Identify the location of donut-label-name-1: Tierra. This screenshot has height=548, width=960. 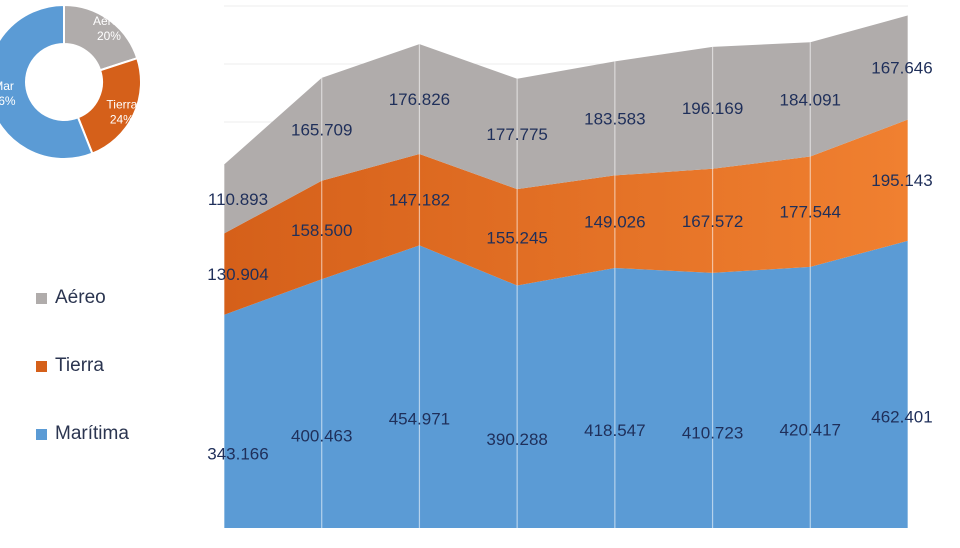
(121, 104).